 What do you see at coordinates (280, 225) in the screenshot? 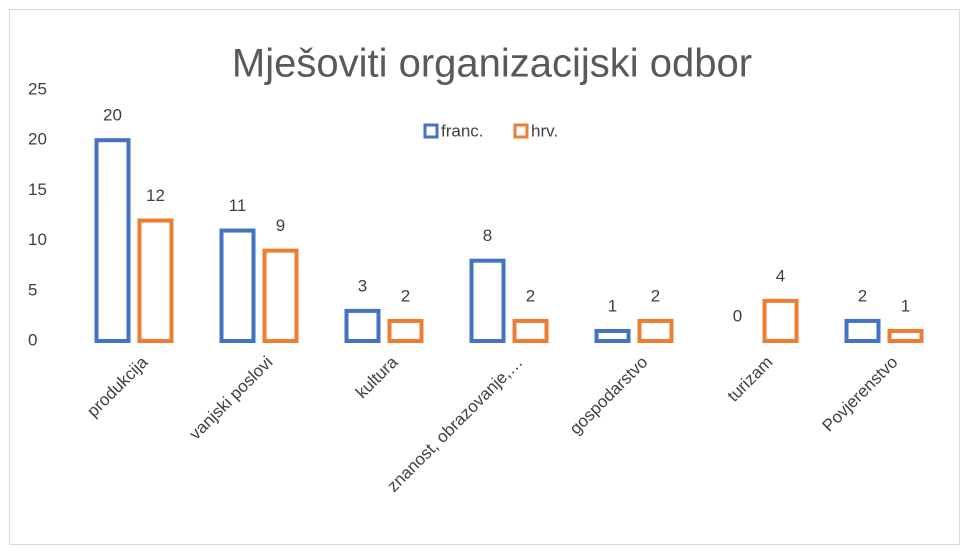
I see `value-label: 9` at bounding box center [280, 225].